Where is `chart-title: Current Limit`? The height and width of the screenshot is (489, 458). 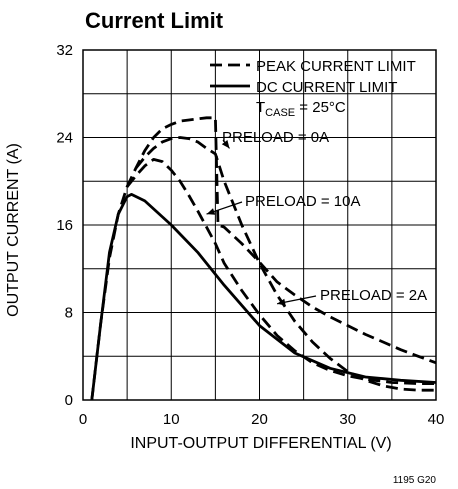
chart-title: Current Limit is located at coordinates (154, 20).